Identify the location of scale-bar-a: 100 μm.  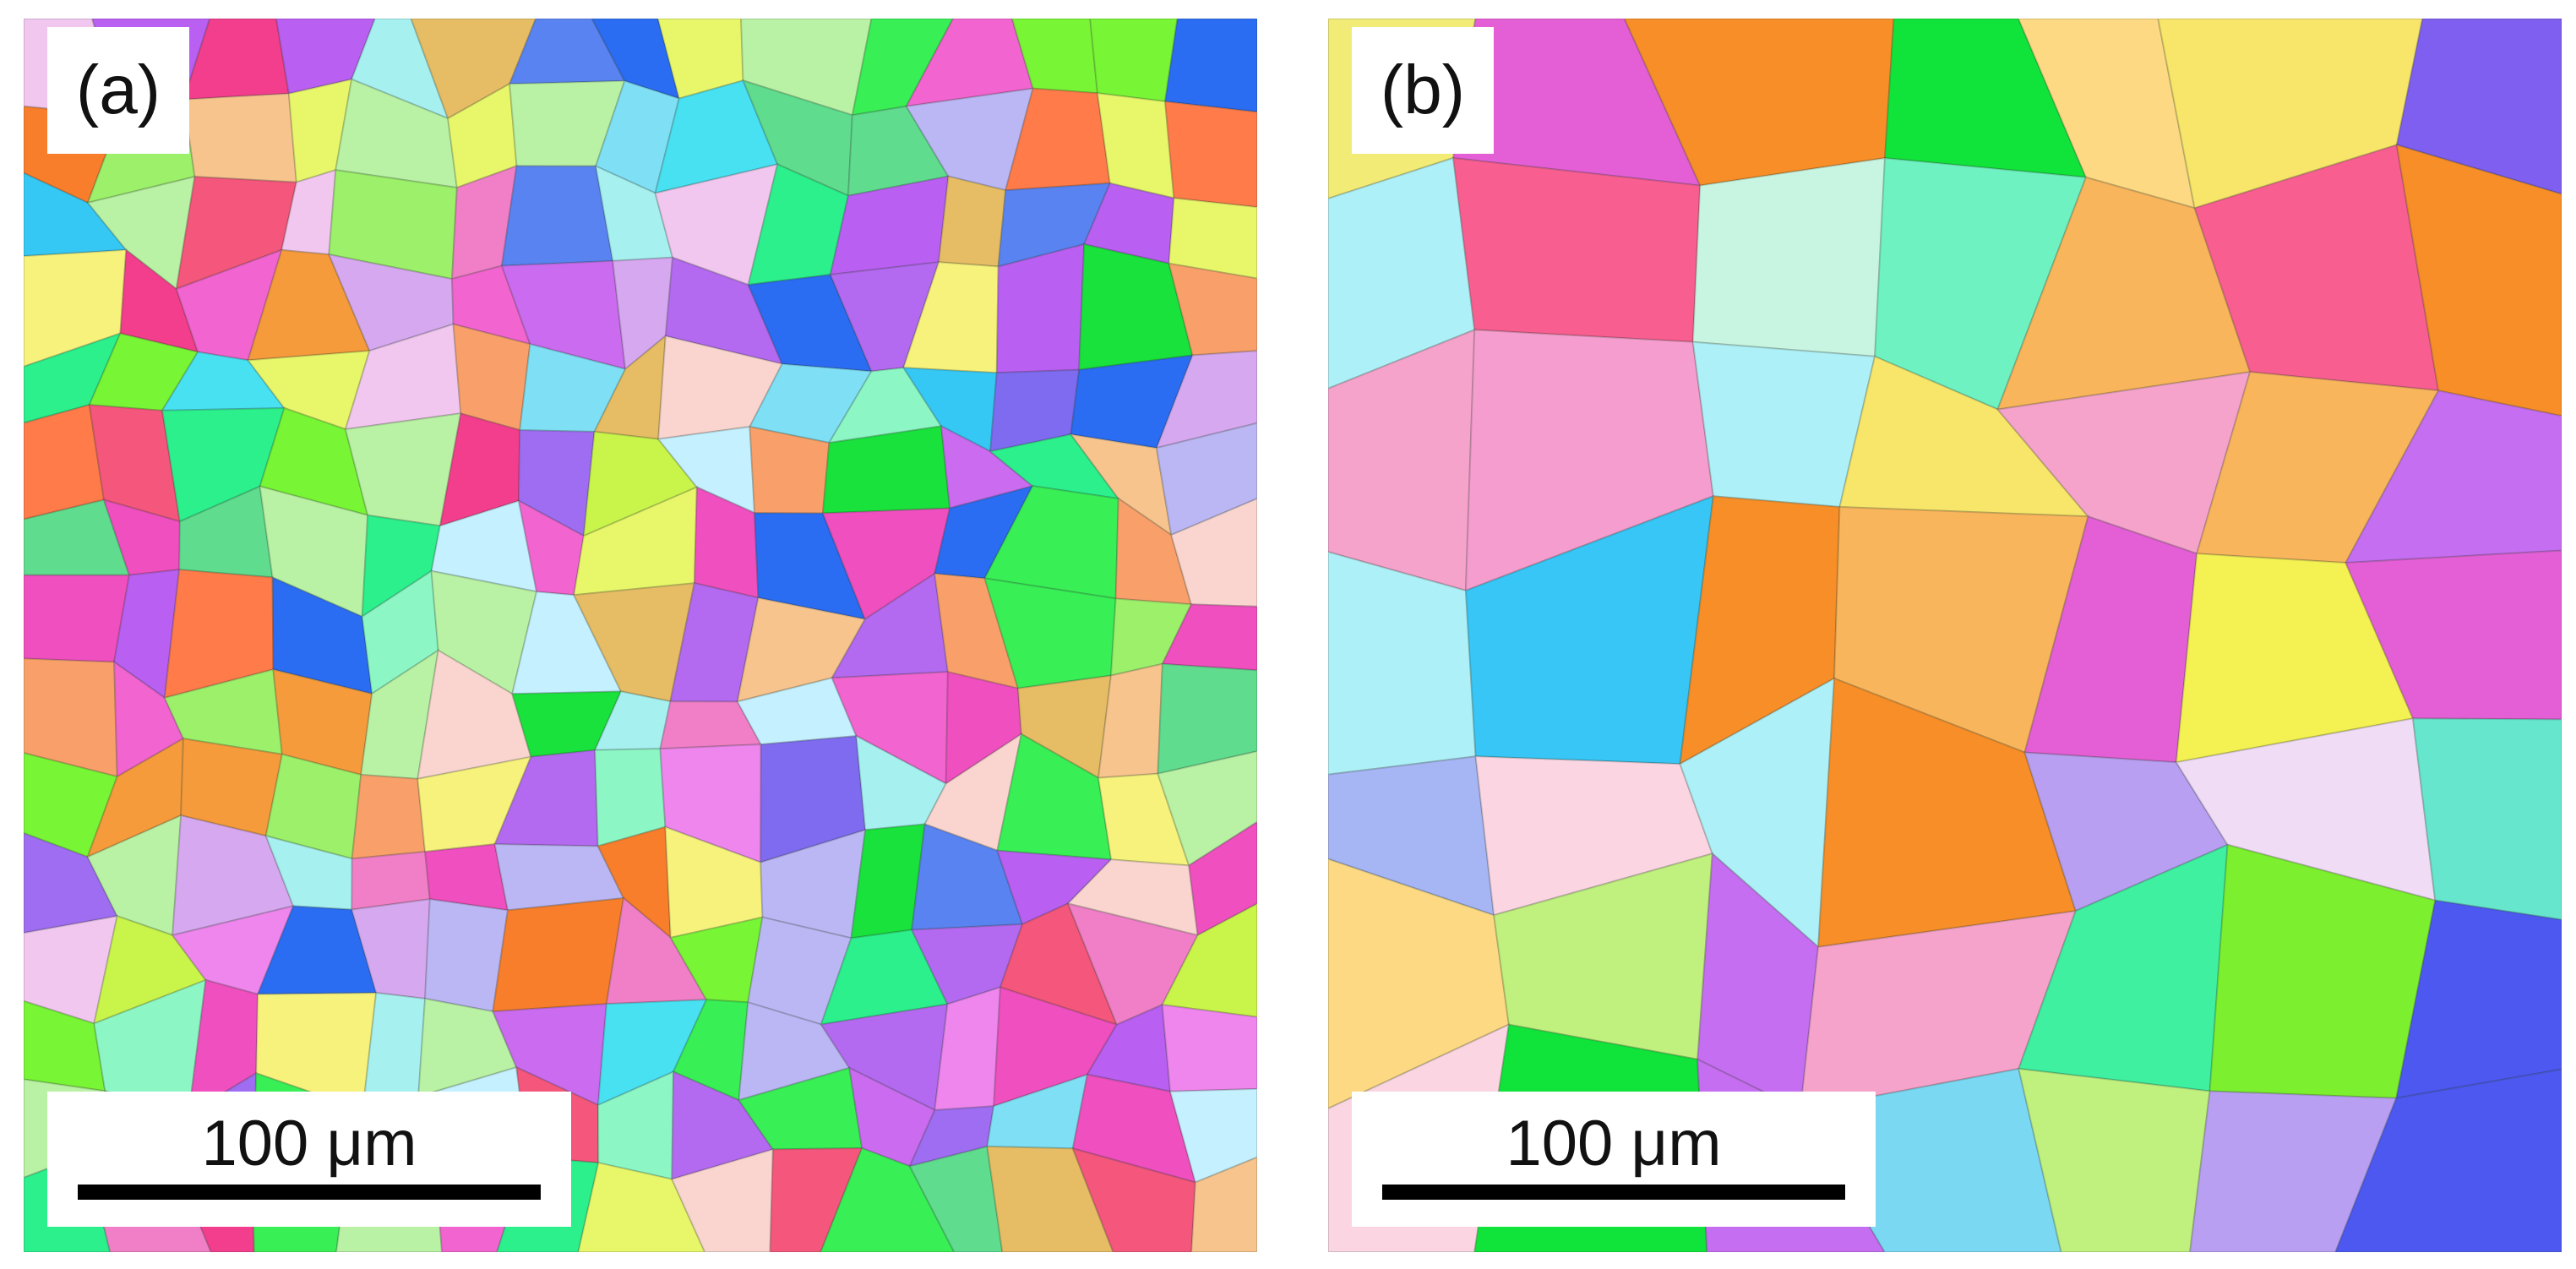
(309, 1159).